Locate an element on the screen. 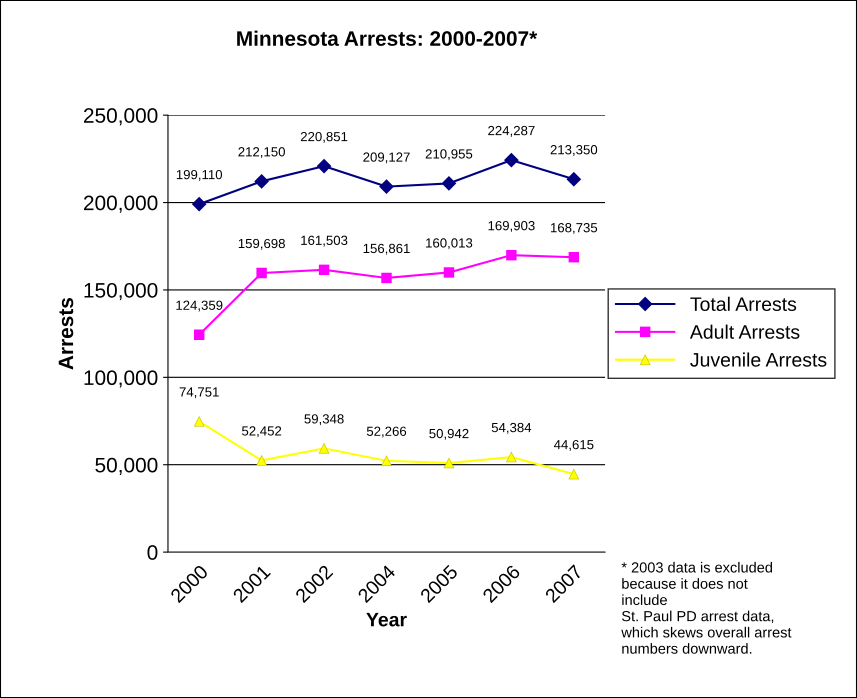 Image resolution: width=857 pixels, height=698 pixels. data-label: 44,615 is located at coordinates (574, 445).